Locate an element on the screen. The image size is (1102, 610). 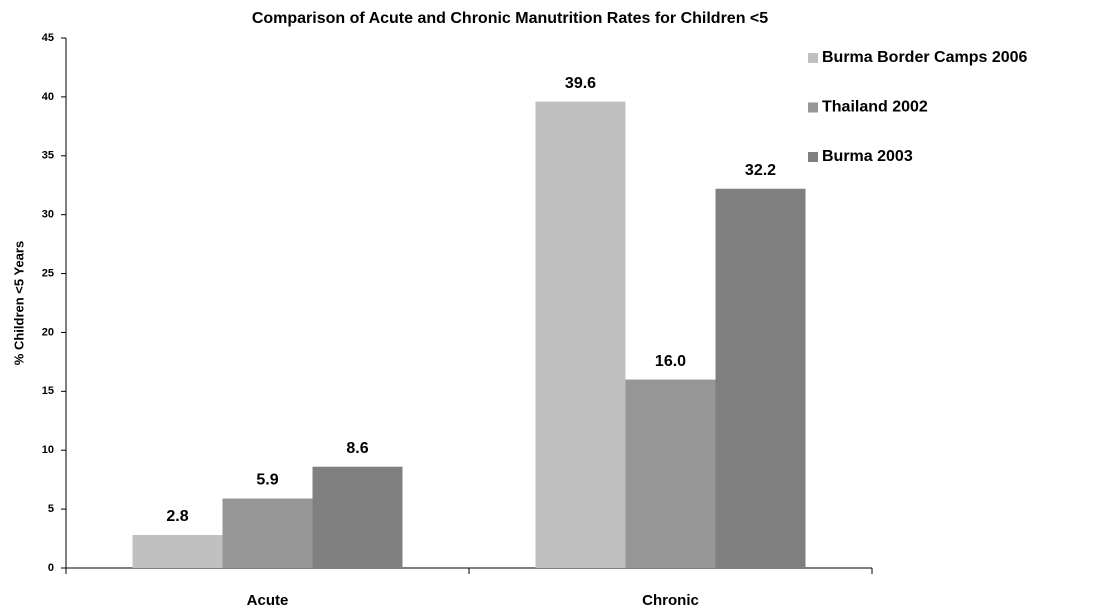
y-tick-label: 45 is located at coordinates (48, 38).